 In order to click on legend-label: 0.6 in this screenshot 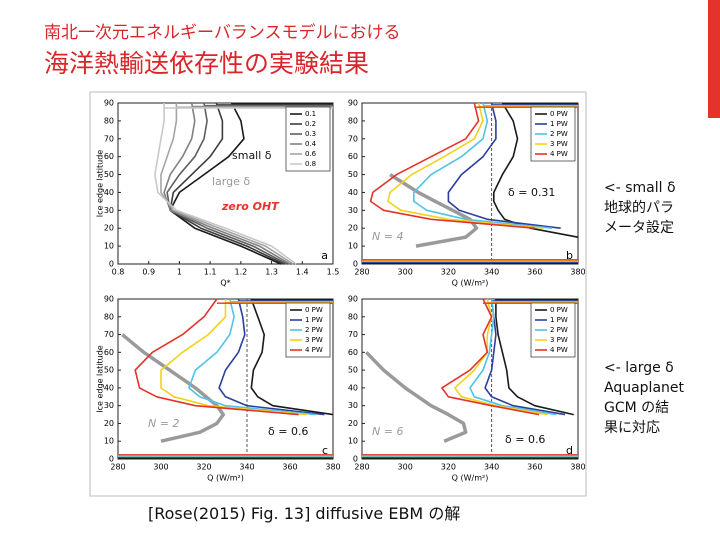, I will do `click(311, 154)`.